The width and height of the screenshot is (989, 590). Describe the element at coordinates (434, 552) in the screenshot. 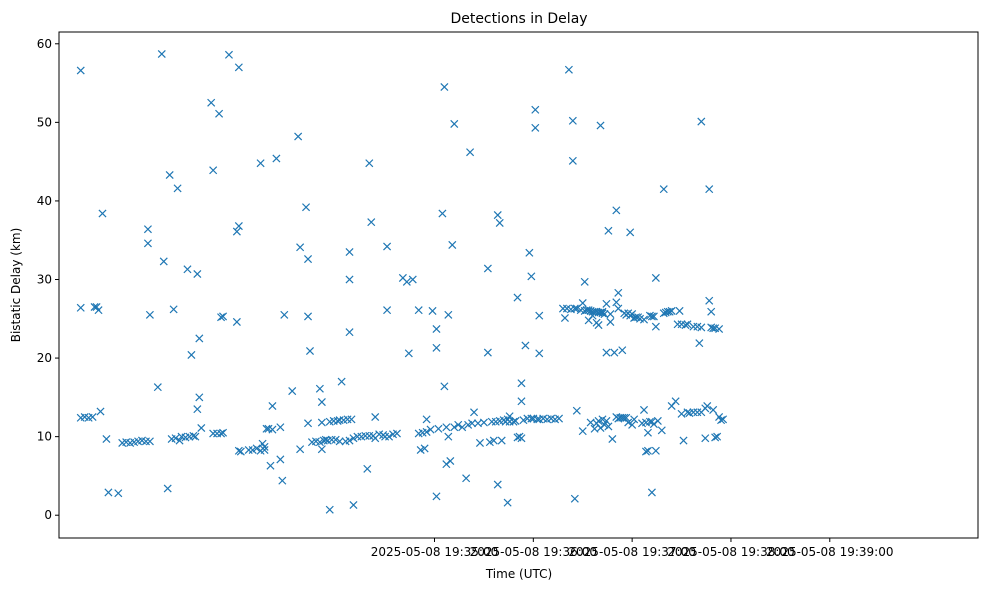

I see `x-tick-label: 2025-05-08 19:35:00` at that location.